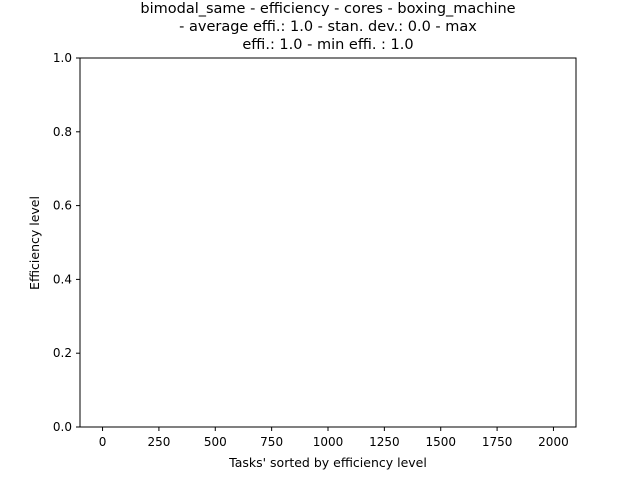 This screenshot has width=640, height=480. What do you see at coordinates (62, 58) in the screenshot?
I see `y-tick-label: 1.0` at bounding box center [62, 58].